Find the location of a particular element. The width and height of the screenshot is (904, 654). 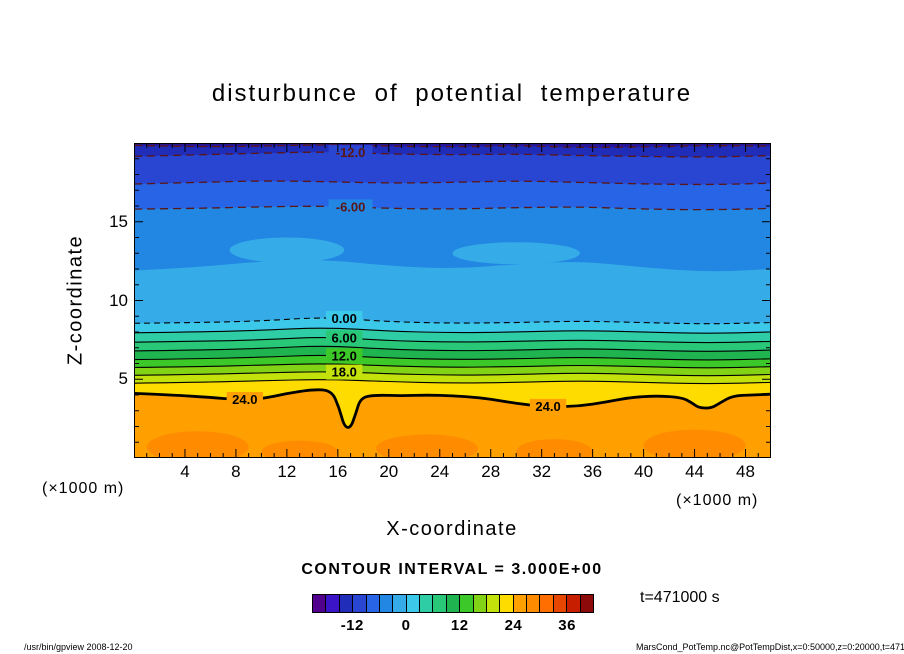

plot-title: disturbunce of potential temperature is located at coordinates (452, 93).